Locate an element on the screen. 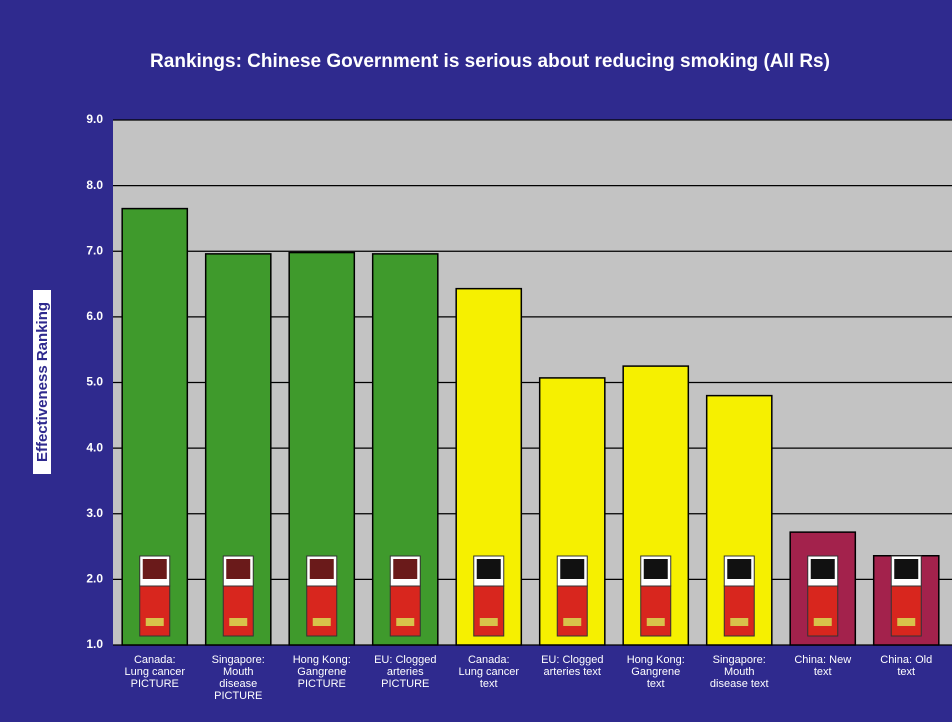 This screenshot has width=952, height=722. y-tick-label: 3.0 is located at coordinates (94, 513).